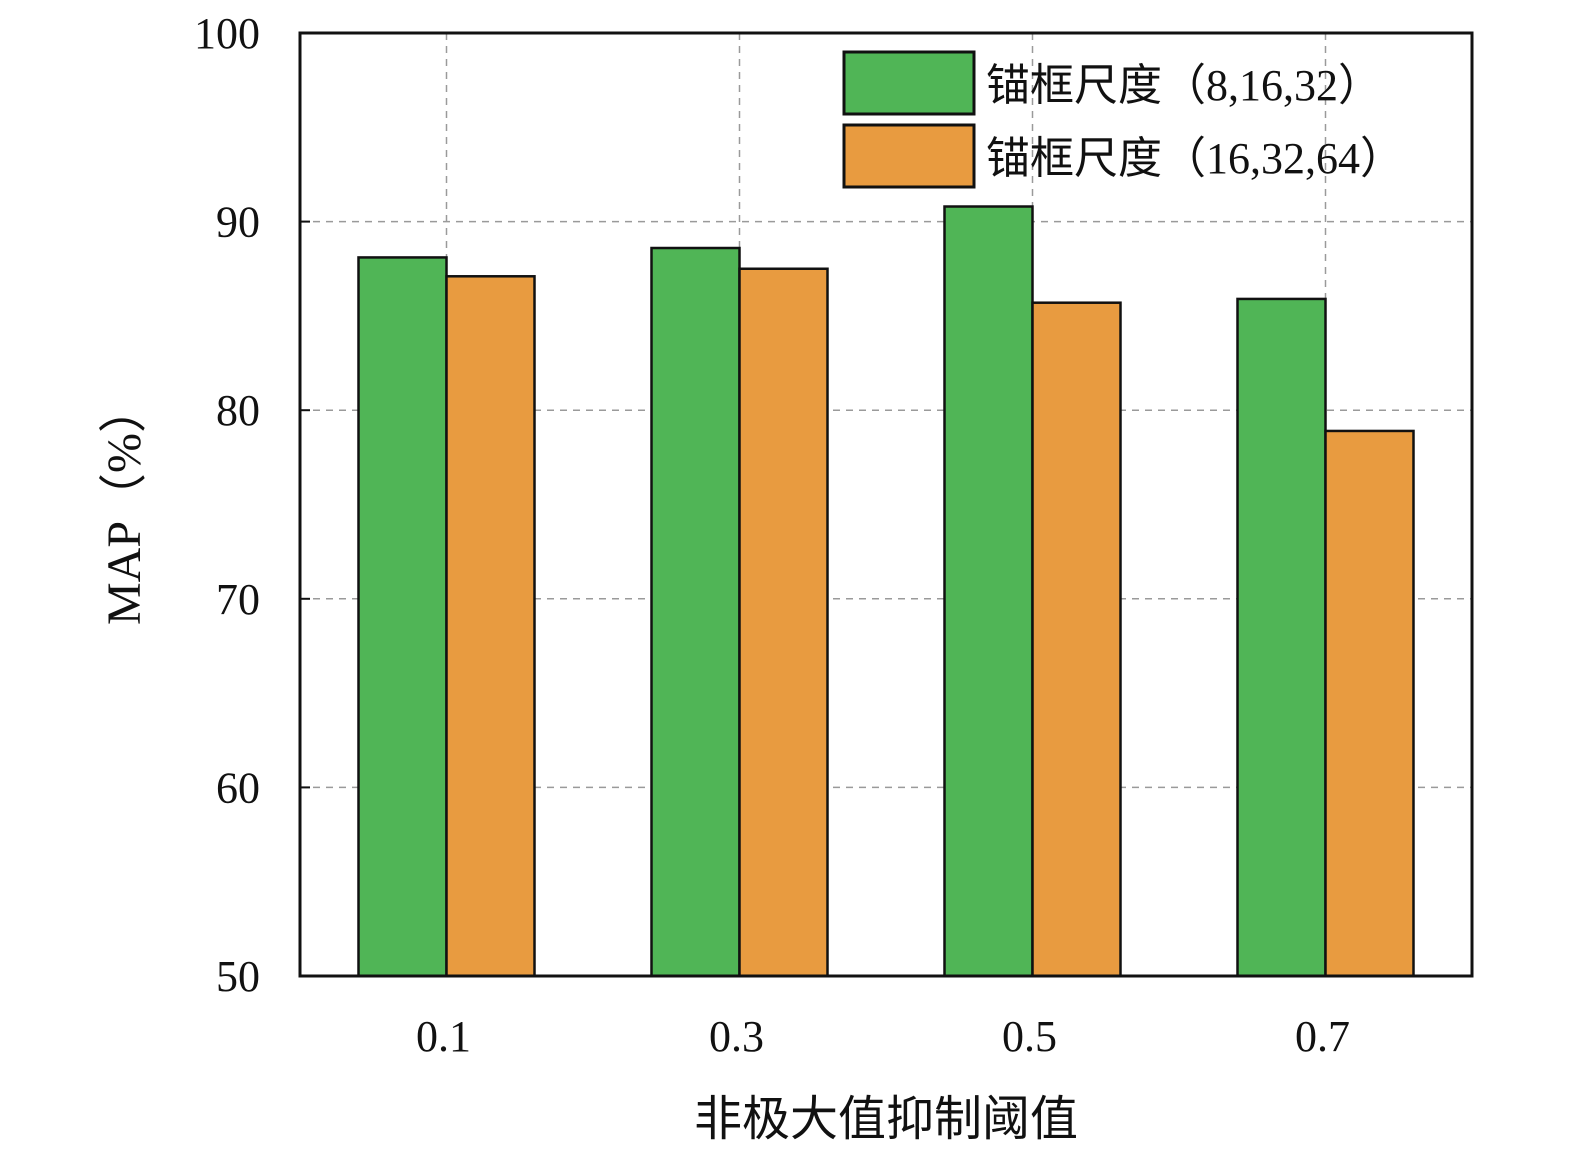  I want to click on bar-series-1-0.7, so click(1281, 637).